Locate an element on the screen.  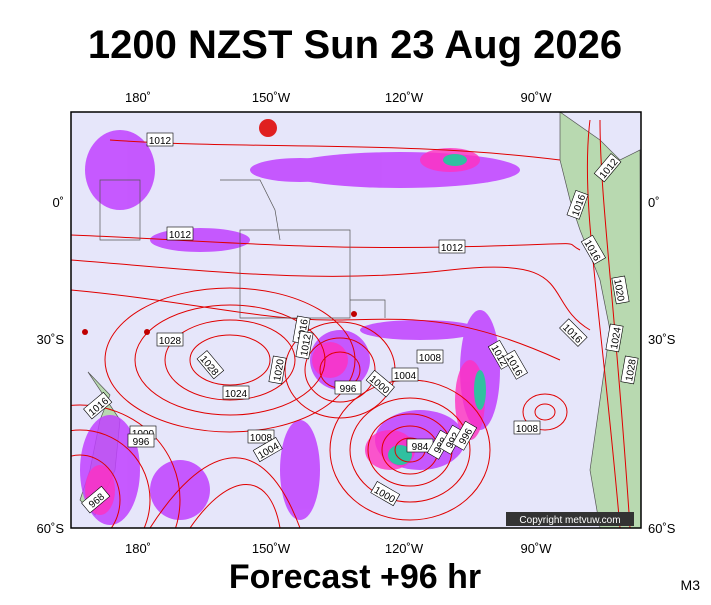
contour-label: 1004 is located at coordinates (405, 374).